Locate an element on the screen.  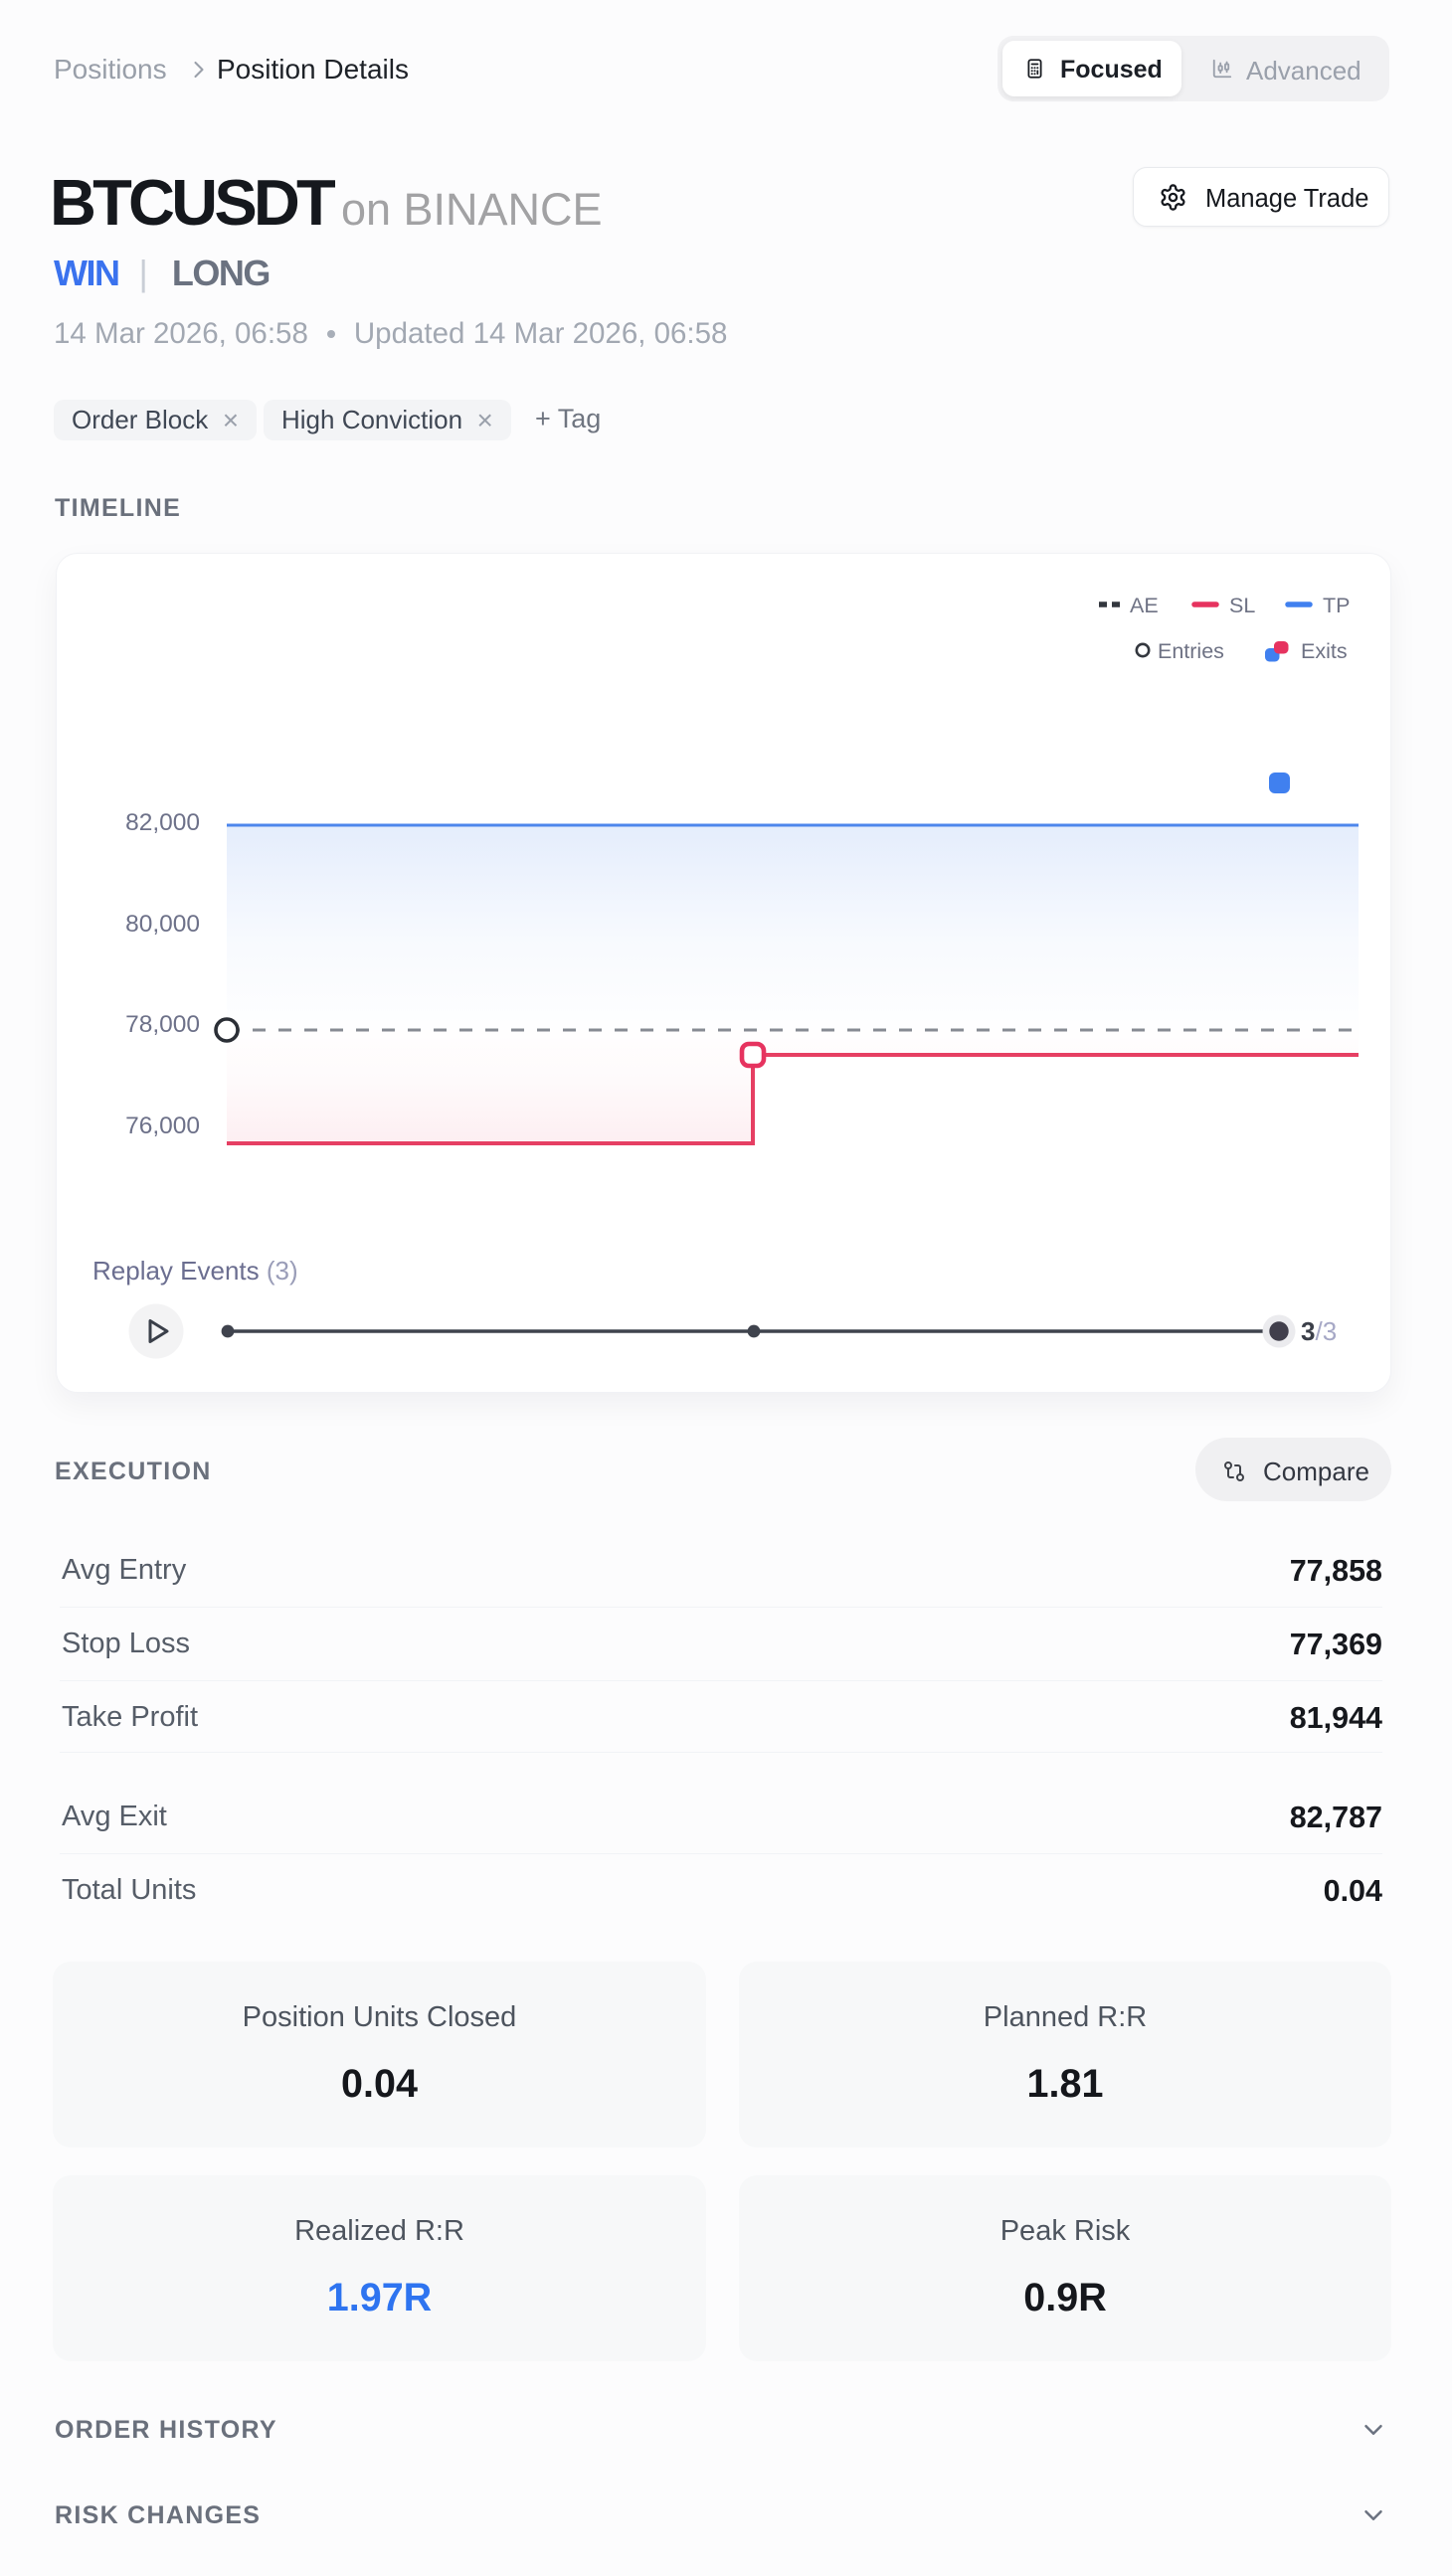
svg-text: 76,000 is located at coordinates (162, 1126).